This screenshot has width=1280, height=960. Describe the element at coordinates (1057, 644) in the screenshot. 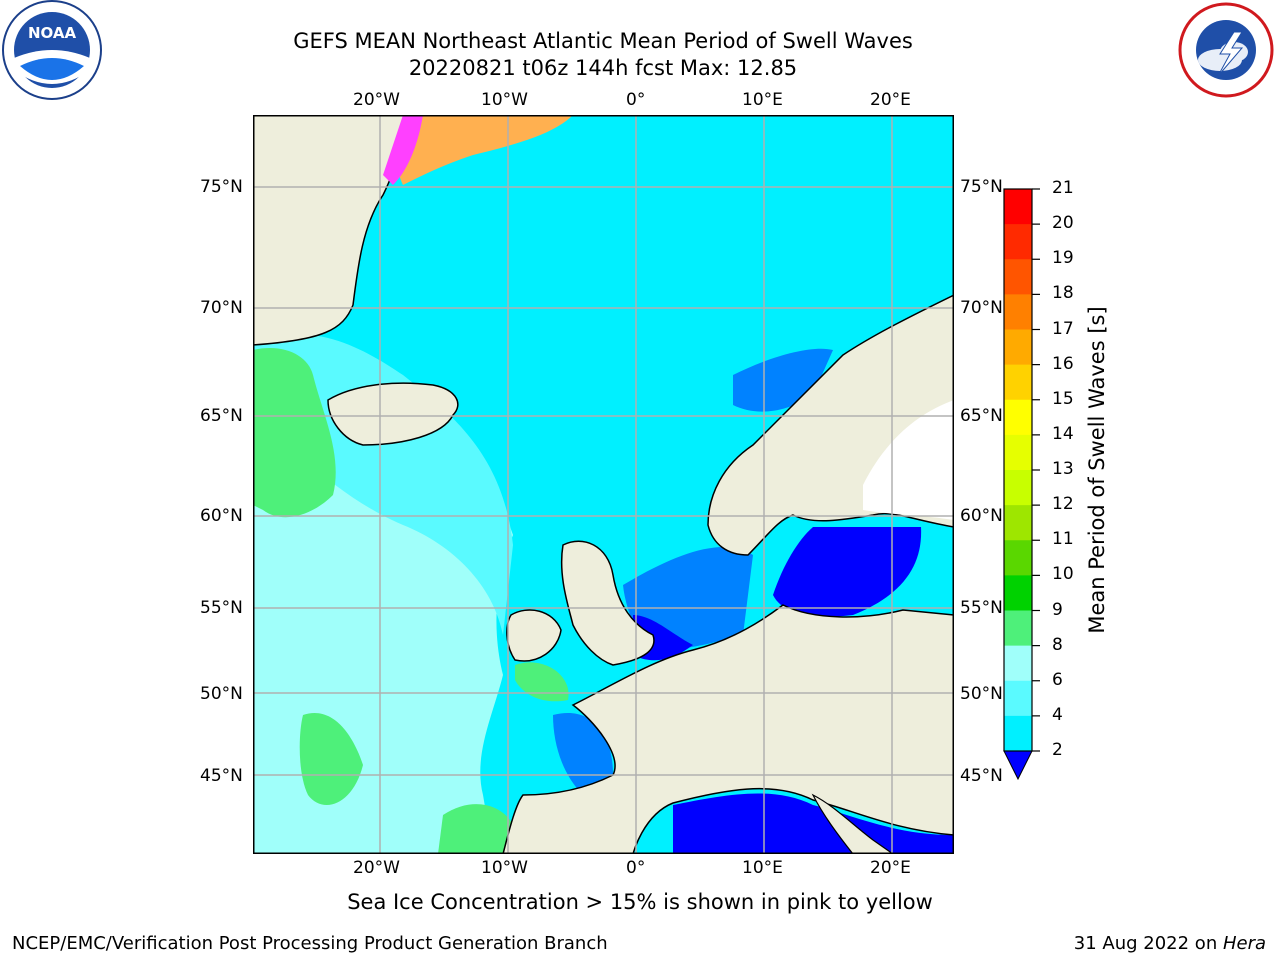

I see `colorbar-tick-label: 8` at that location.